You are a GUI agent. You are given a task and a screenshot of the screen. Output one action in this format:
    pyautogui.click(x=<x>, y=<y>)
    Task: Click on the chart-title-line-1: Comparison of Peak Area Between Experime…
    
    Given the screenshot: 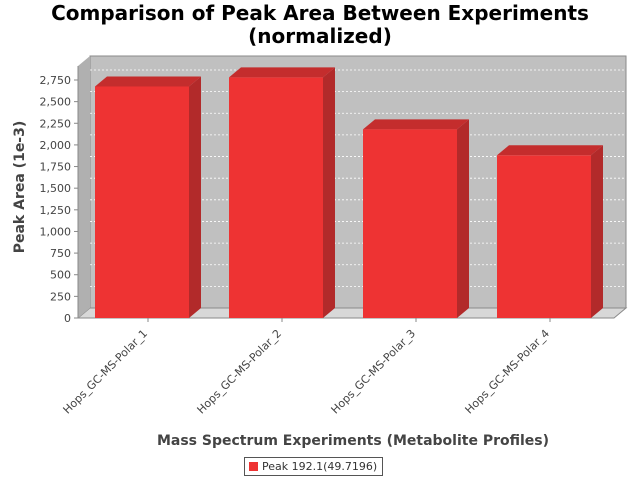 What is the action you would take?
    pyautogui.click(x=320, y=13)
    